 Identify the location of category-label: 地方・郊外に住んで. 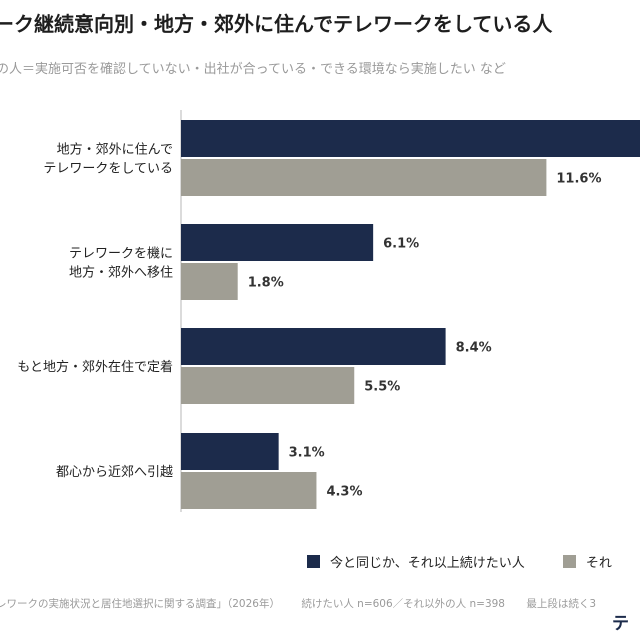
(115, 150).